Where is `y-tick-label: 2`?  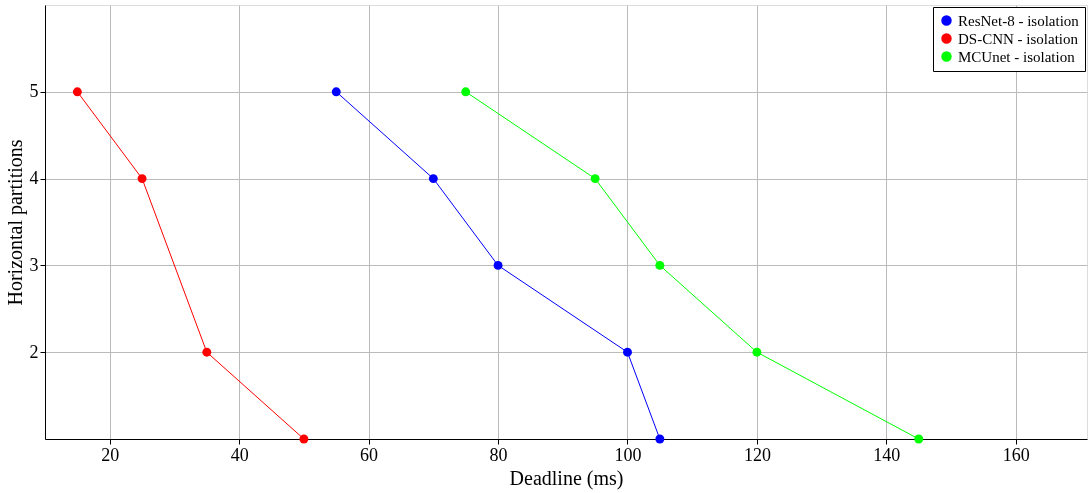
y-tick-label: 2 is located at coordinates (34, 351).